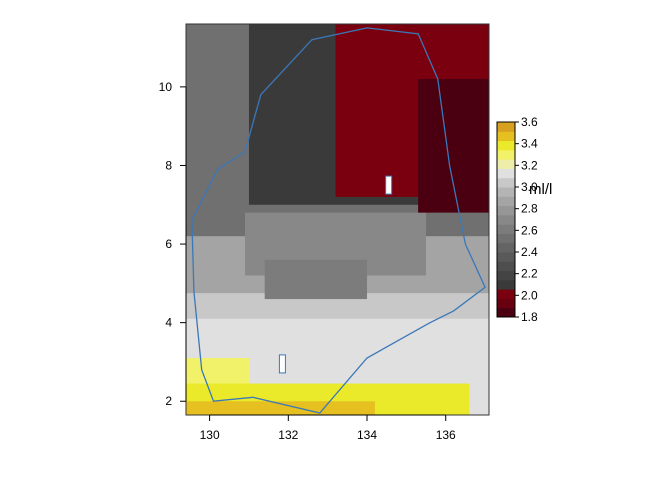 This screenshot has height=480, width=672. What do you see at coordinates (328, 428) in the screenshot?
I see `x-axis: 130 132 134 136` at bounding box center [328, 428].